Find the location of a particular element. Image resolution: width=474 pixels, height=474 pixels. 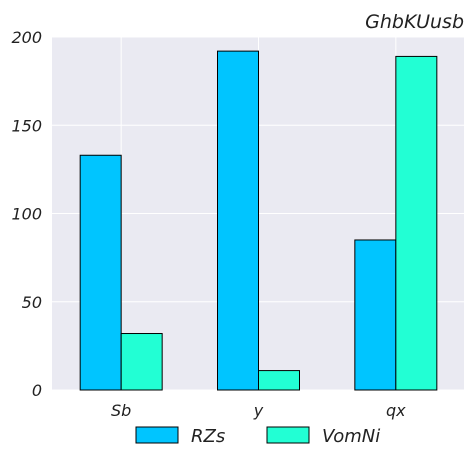

y-tick-label: 50 is located at coordinates (32, 302).